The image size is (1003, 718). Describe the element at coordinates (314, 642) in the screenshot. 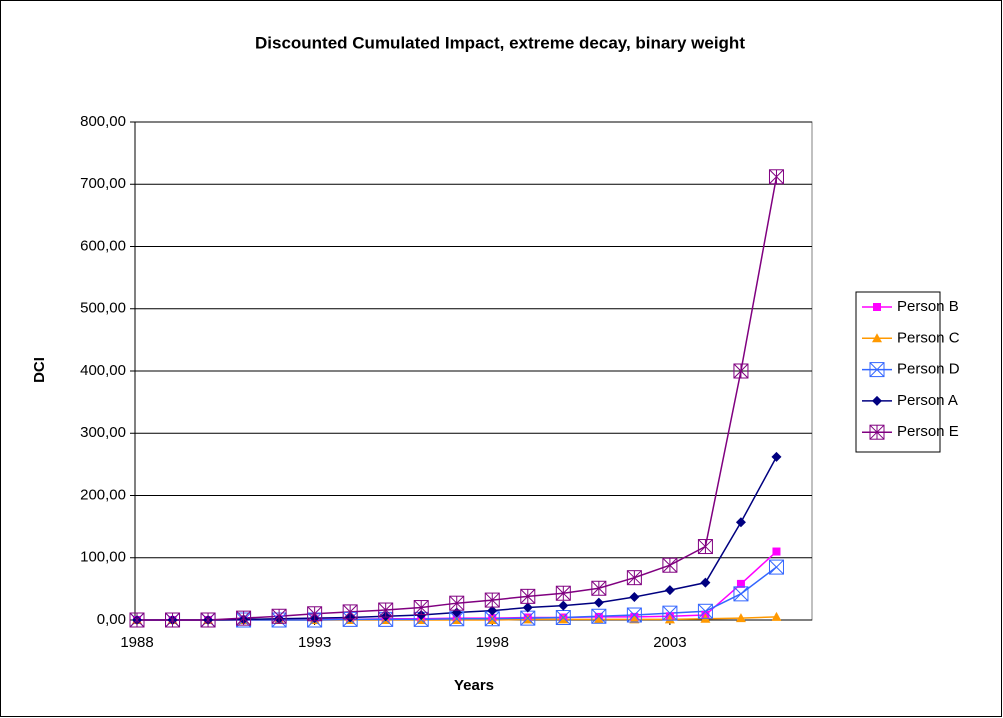

I see `x-tick-label: 1993` at that location.